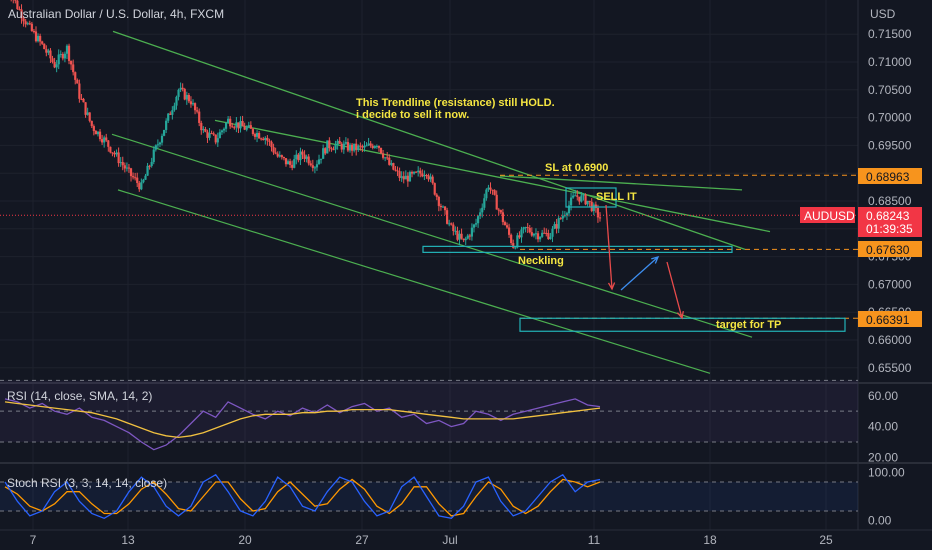 This screenshot has width=932, height=550. I want to click on neck-tag-bg, so click(890, 249).